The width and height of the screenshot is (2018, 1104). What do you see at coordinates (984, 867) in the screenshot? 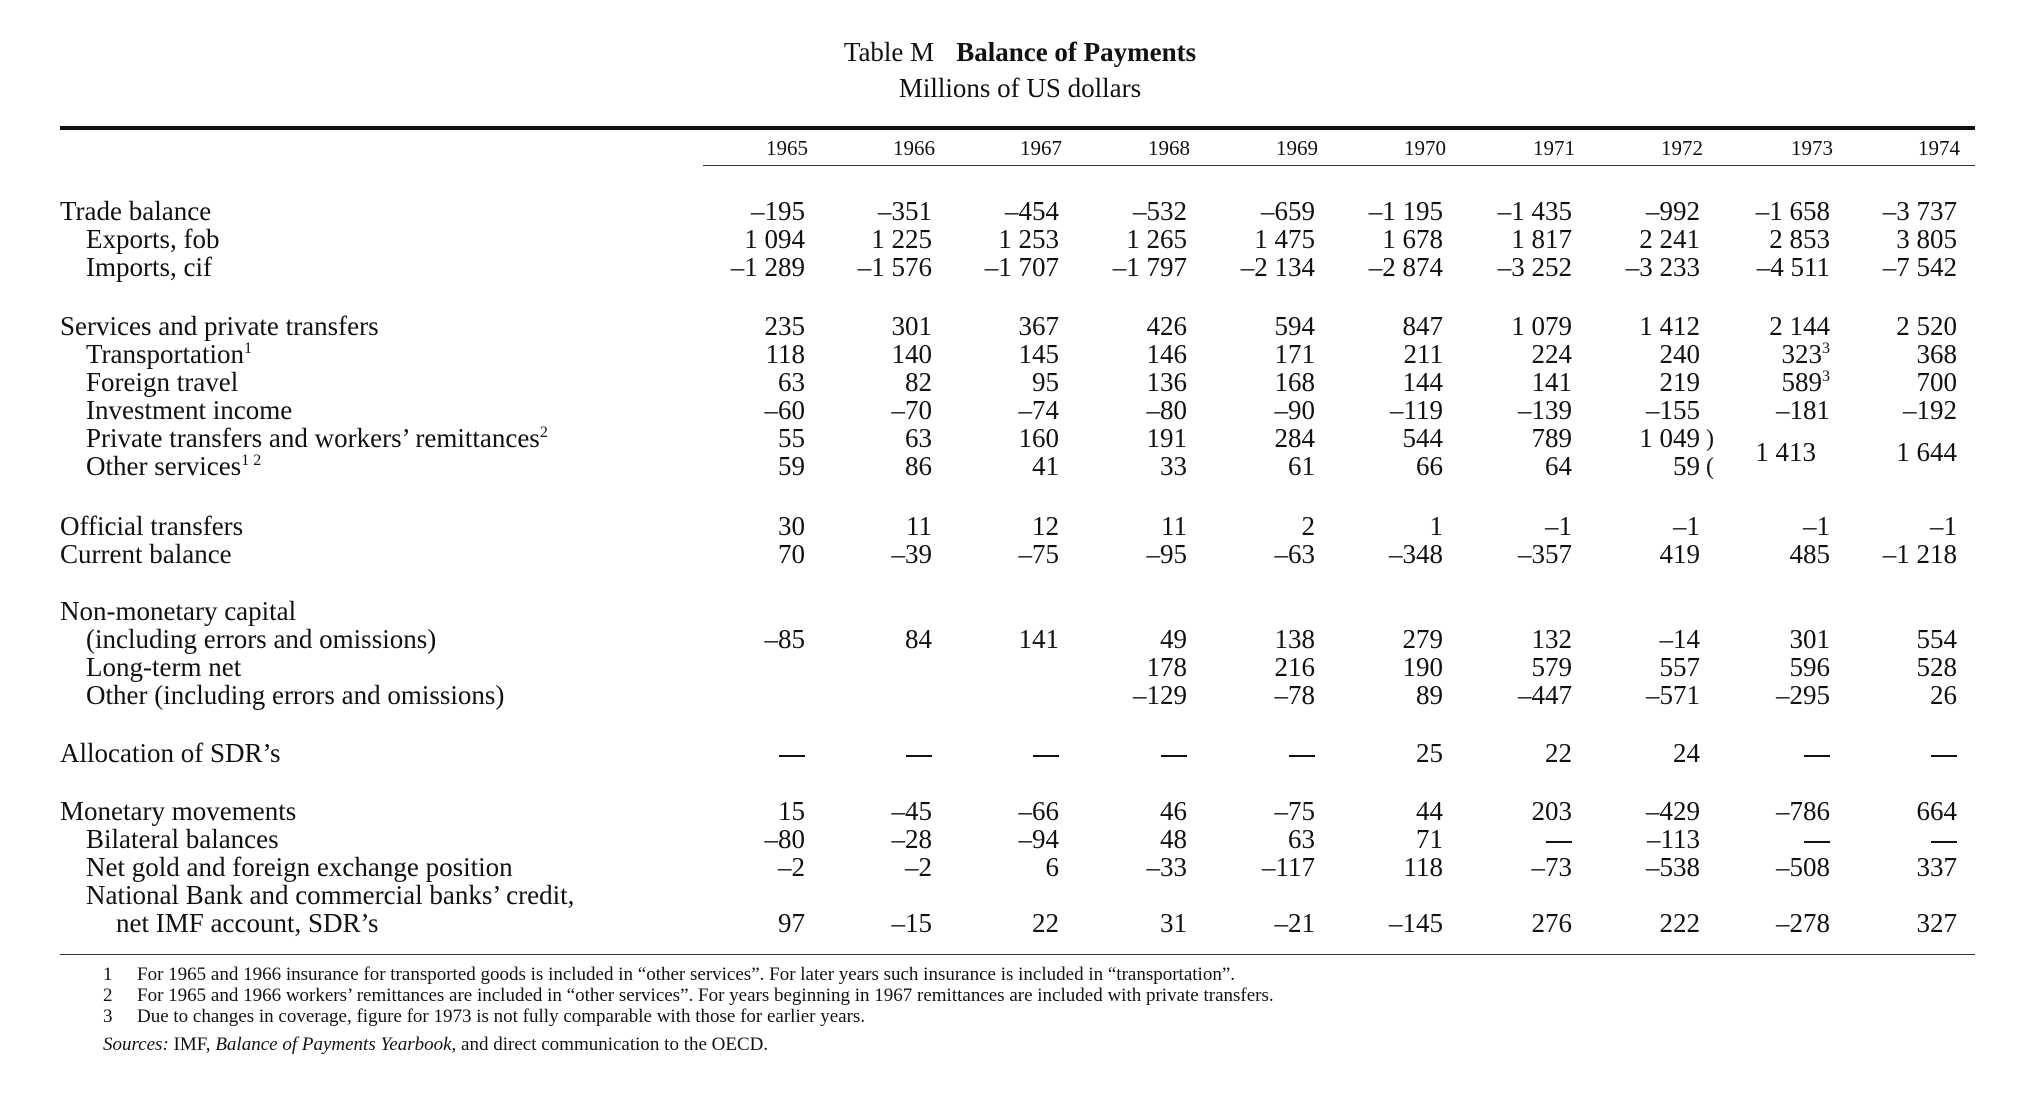
I see `table-cell: 6` at bounding box center [984, 867].